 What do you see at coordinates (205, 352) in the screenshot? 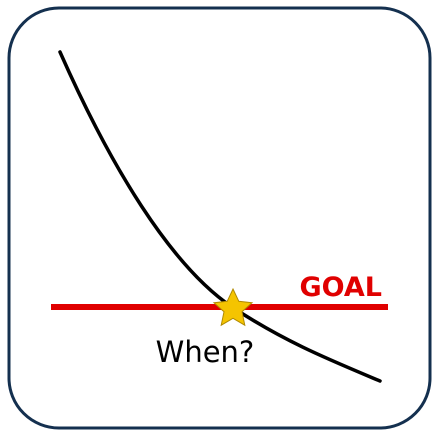
I see `when-question-label: When?` at bounding box center [205, 352].